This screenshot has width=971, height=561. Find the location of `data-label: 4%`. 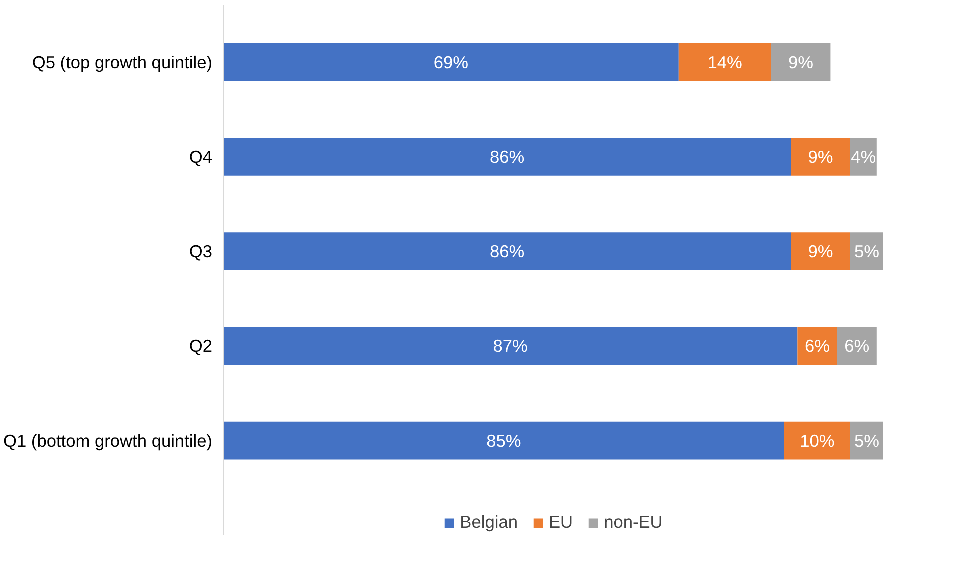

data-label: 4% is located at coordinates (863, 156).